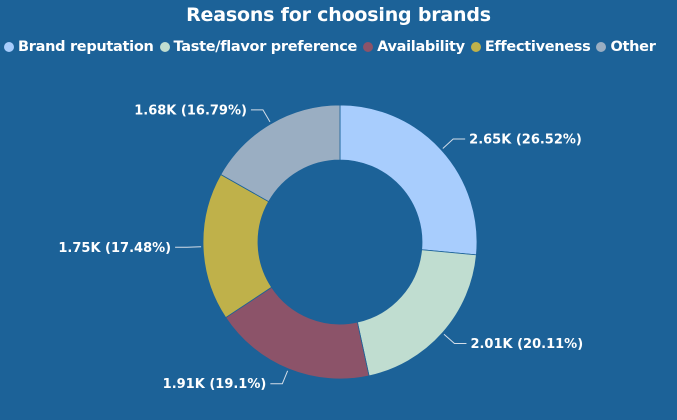 The height and width of the screenshot is (420, 677). What do you see at coordinates (537, 47) in the screenshot?
I see `legend-label: Effectiveness` at bounding box center [537, 47].